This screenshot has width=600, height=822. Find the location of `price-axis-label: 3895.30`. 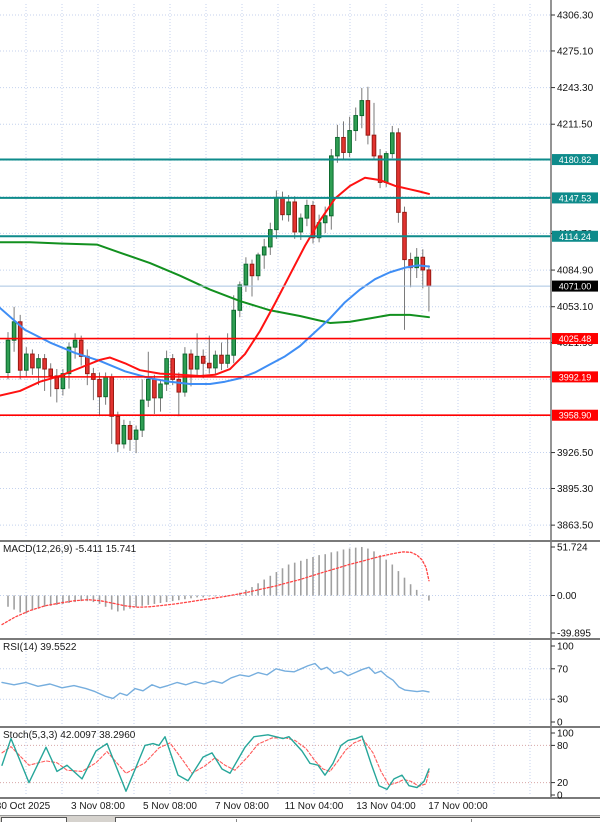

price-axis-label: 3895.30 is located at coordinates (575, 489).